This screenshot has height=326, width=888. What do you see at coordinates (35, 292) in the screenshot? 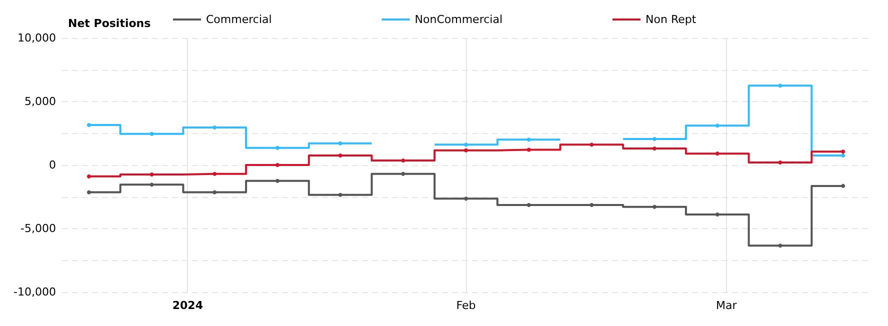
I see `y-tick-label: -10,000` at bounding box center [35, 292].